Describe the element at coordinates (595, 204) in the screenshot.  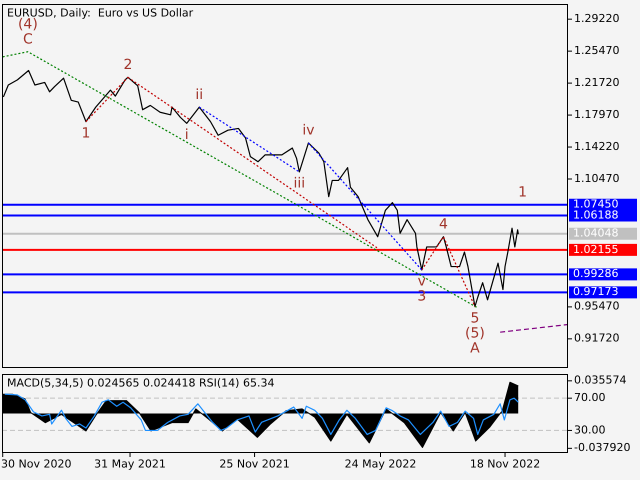
I see `ref-line-label: 1.07450` at that location.